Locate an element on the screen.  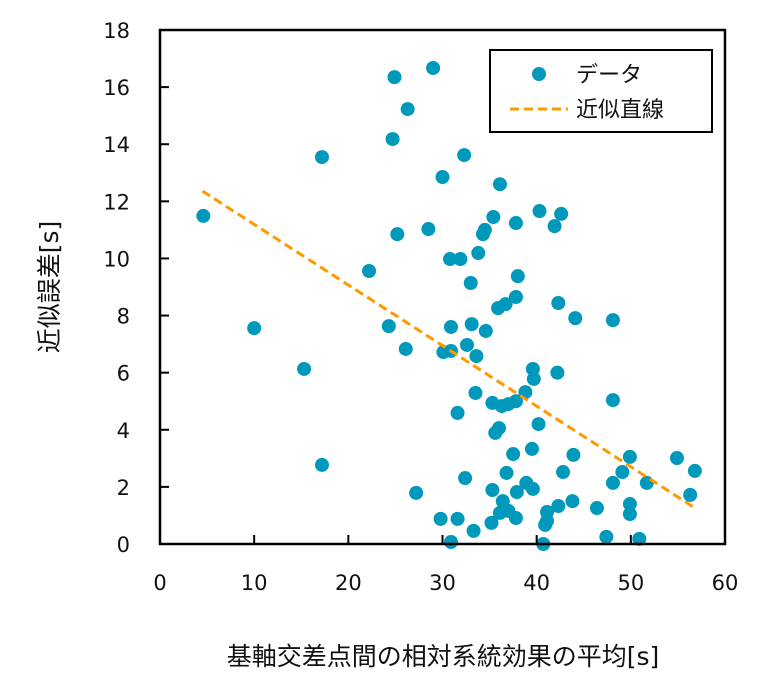
x-tick-label: 30 is located at coordinates (442, 583).